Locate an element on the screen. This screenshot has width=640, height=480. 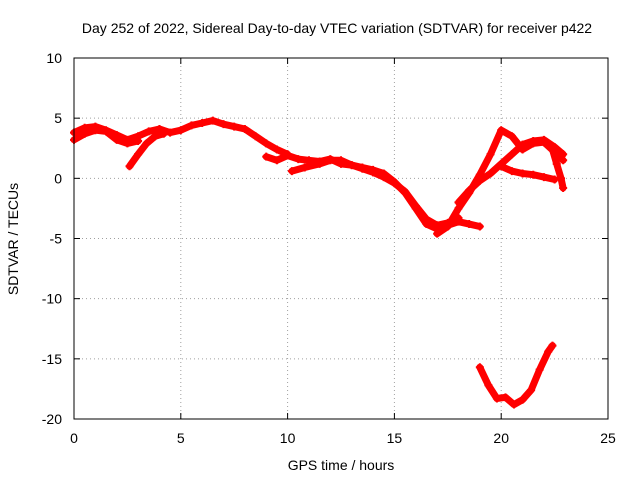
y-tick-label: 5 is located at coordinates (58, 118).